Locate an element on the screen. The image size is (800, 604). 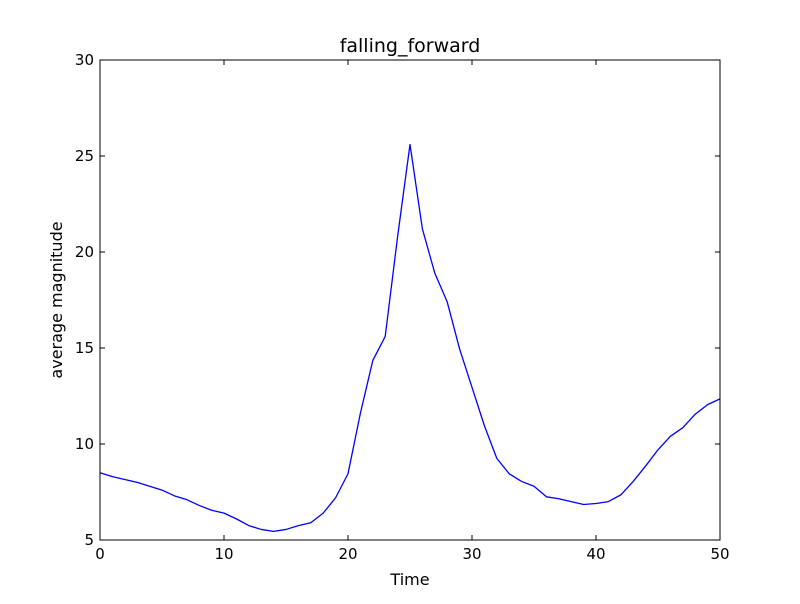
y-axis-label: average magnitude is located at coordinates (56, 299).